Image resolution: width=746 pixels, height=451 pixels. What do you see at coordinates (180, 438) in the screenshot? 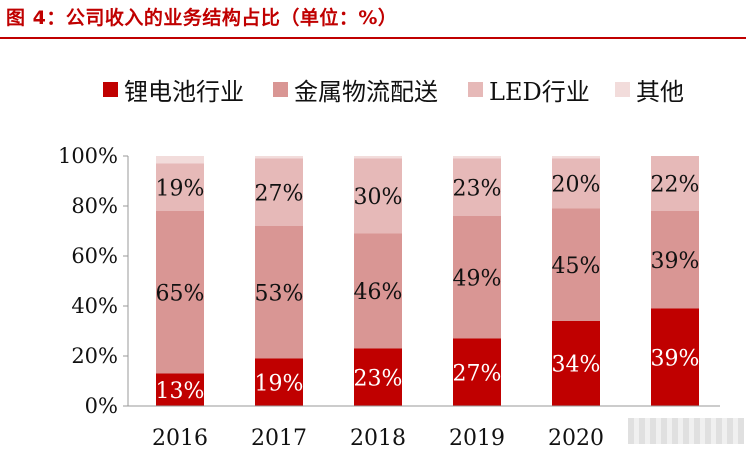
I see `x-tick-label-2016: 2016` at bounding box center [180, 438].